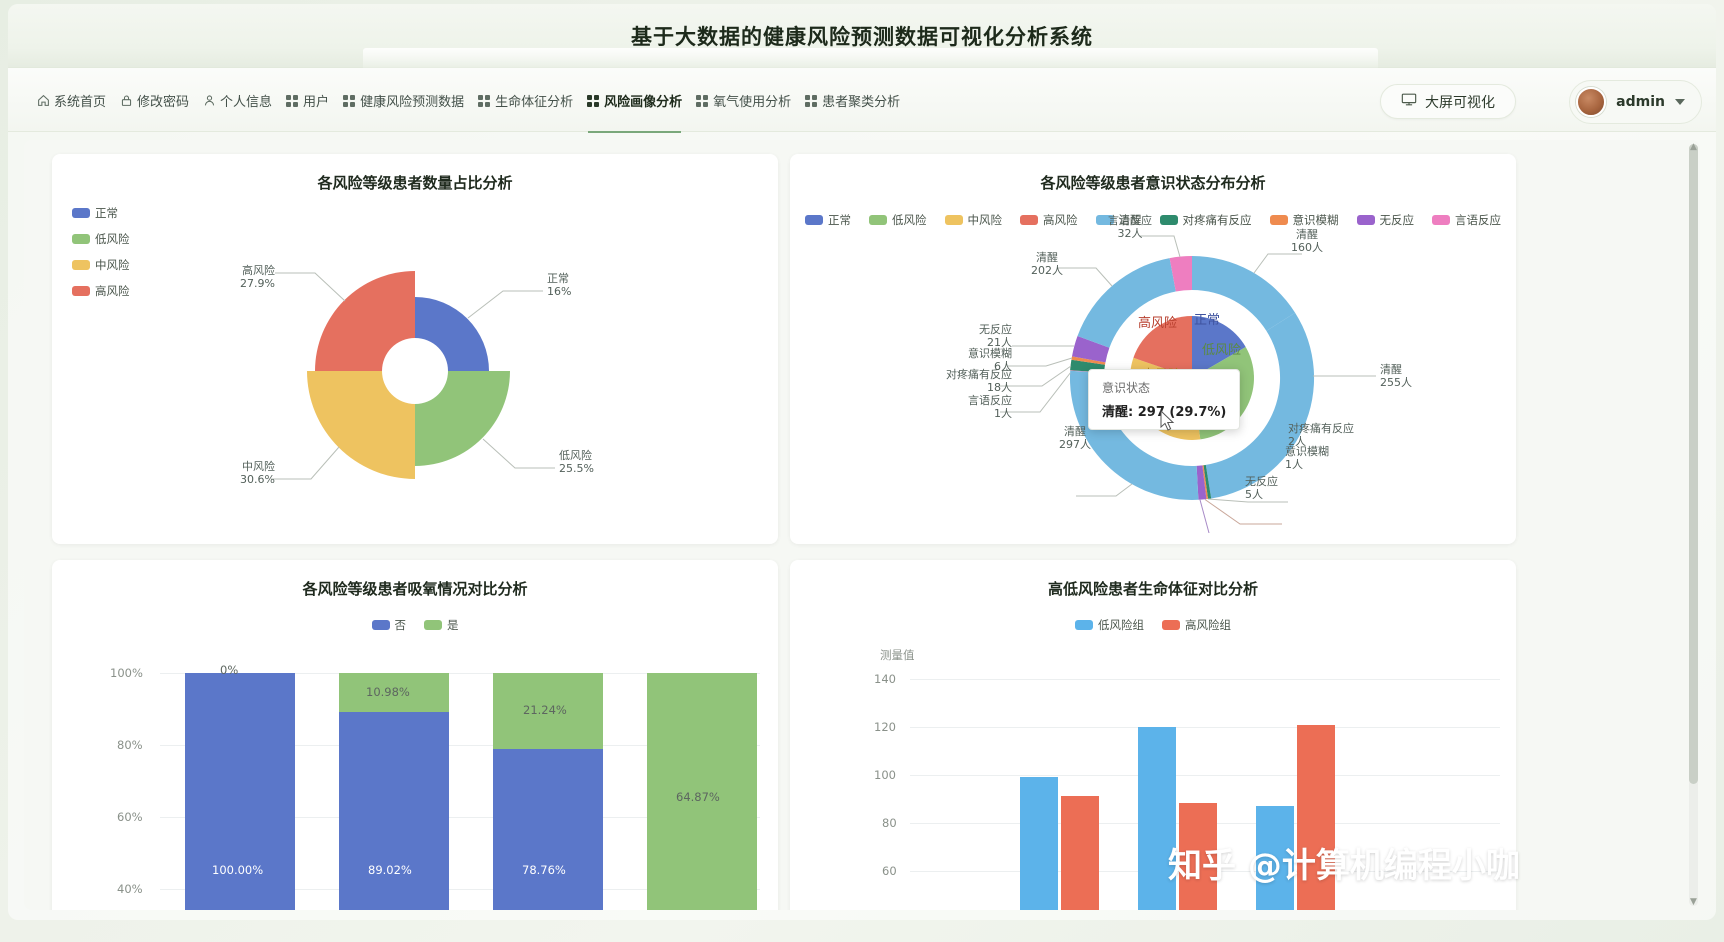  I want to click on bigscreen-visualization-button: 大屏可视化, so click(1448, 101).